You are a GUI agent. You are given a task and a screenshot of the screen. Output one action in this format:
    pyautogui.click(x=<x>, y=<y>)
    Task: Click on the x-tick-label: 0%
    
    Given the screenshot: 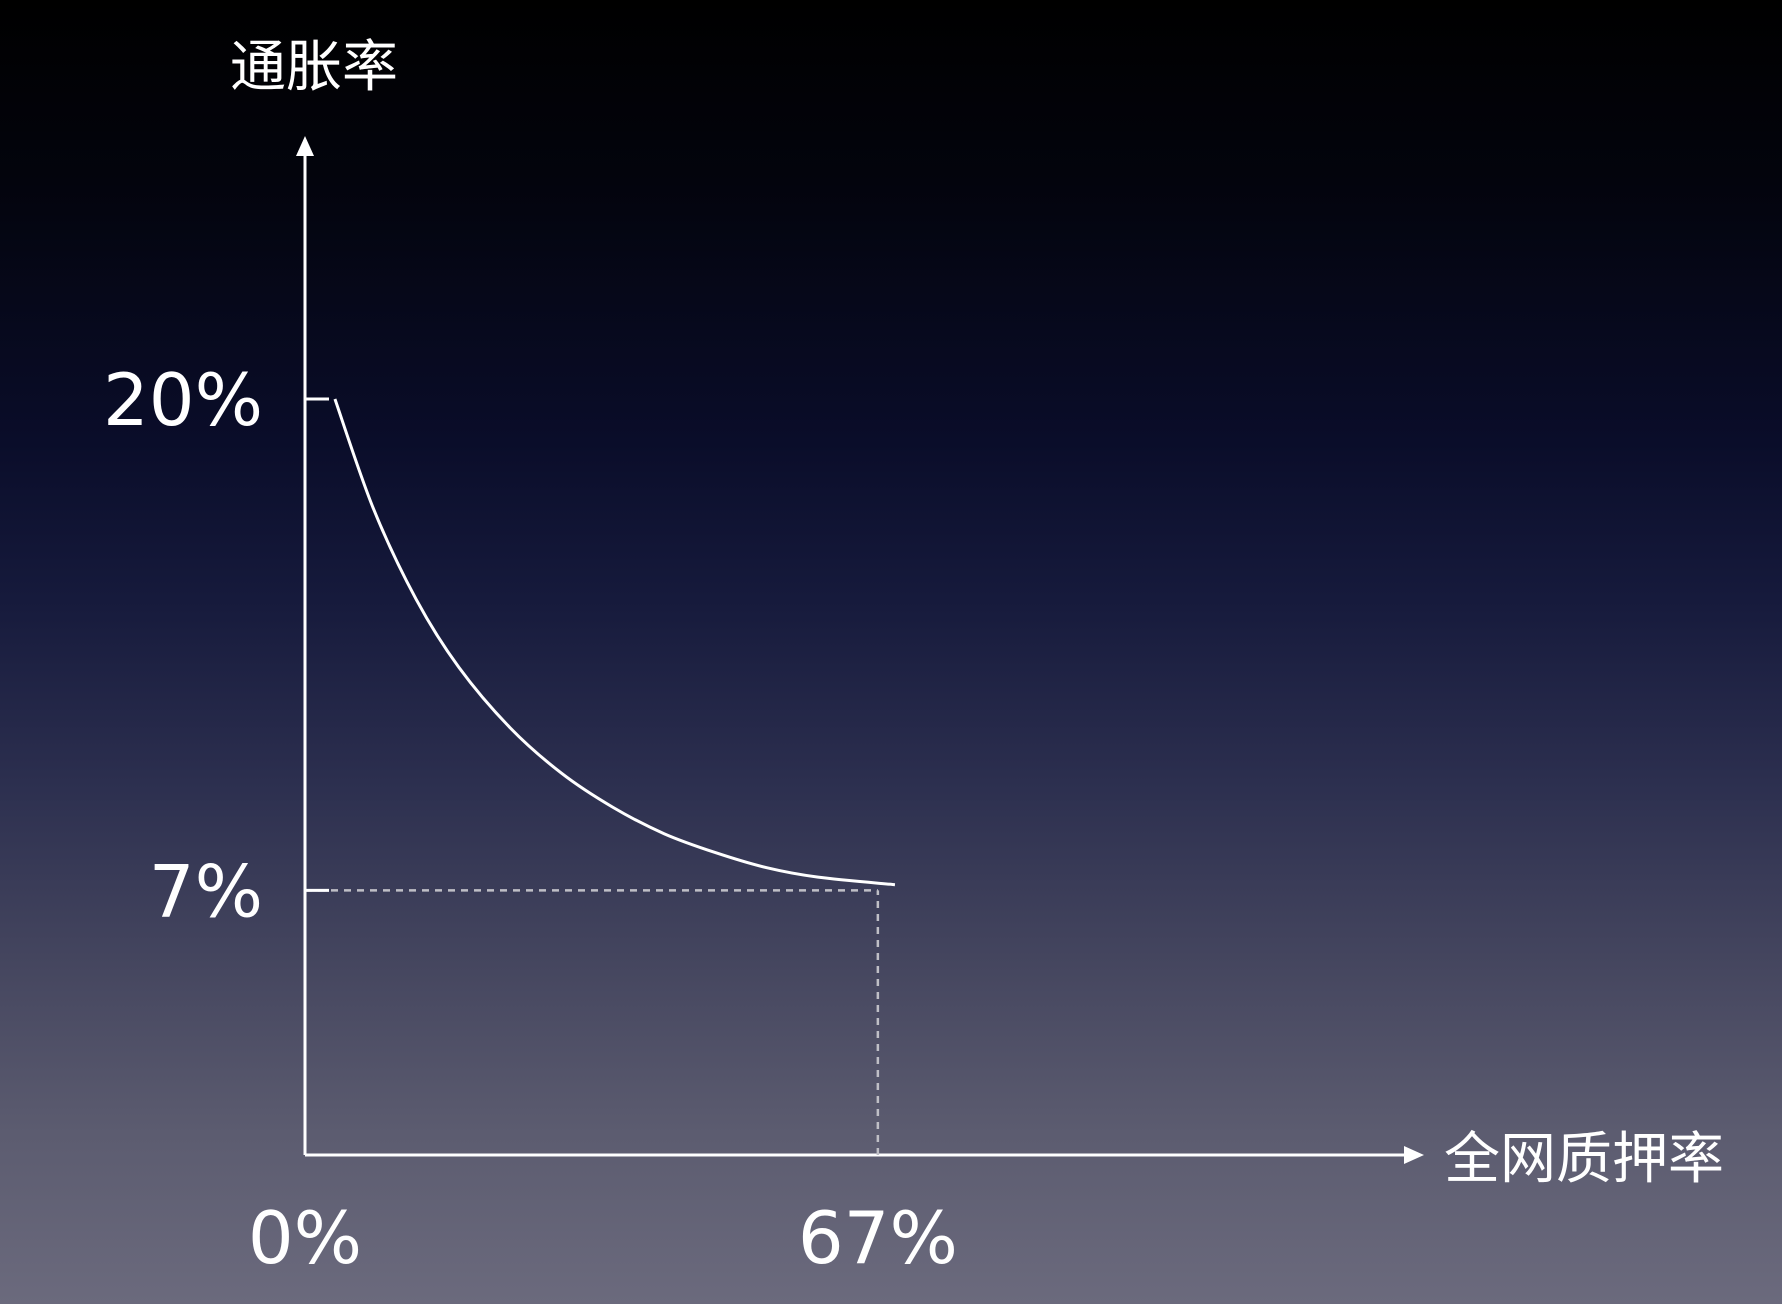 What is the action you would take?
    pyautogui.click(x=305, y=1238)
    